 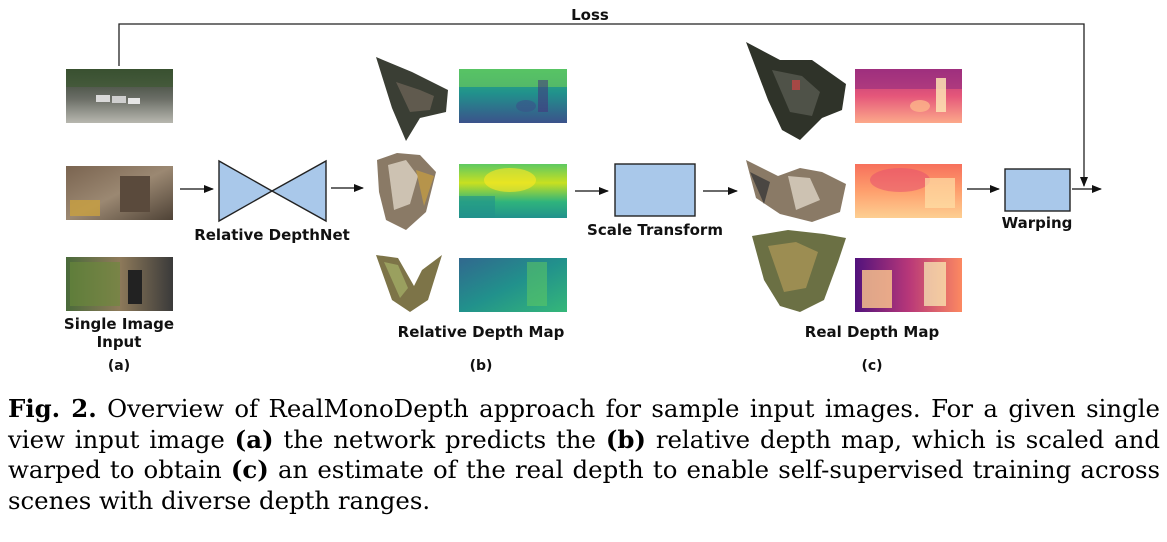 I want to click on caption-ref-b: (b), so click(x=625, y=439).